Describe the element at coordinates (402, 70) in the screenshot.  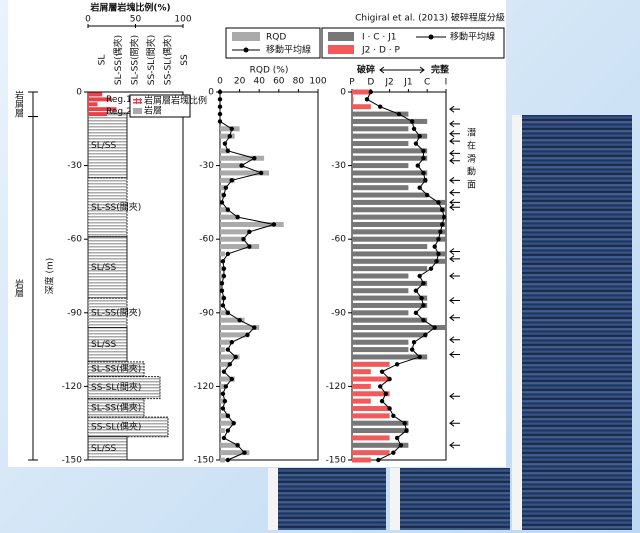
I see `range-arrow` at that location.